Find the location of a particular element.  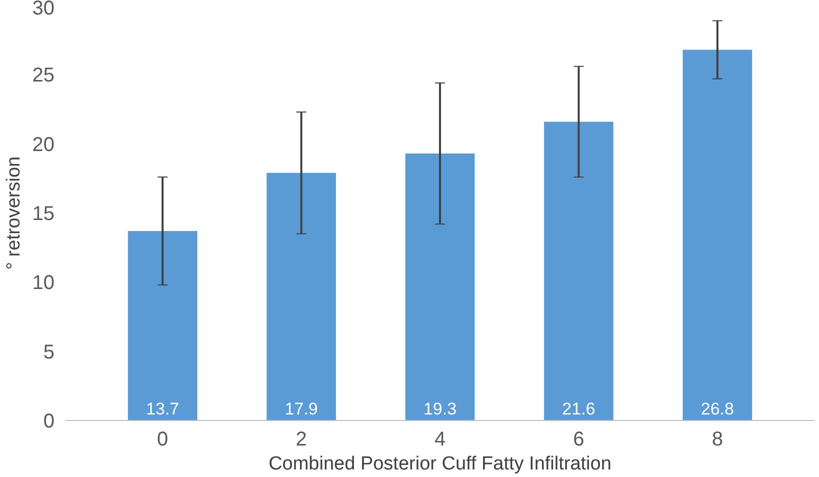

y-tick-label: 20 is located at coordinates (43, 145).